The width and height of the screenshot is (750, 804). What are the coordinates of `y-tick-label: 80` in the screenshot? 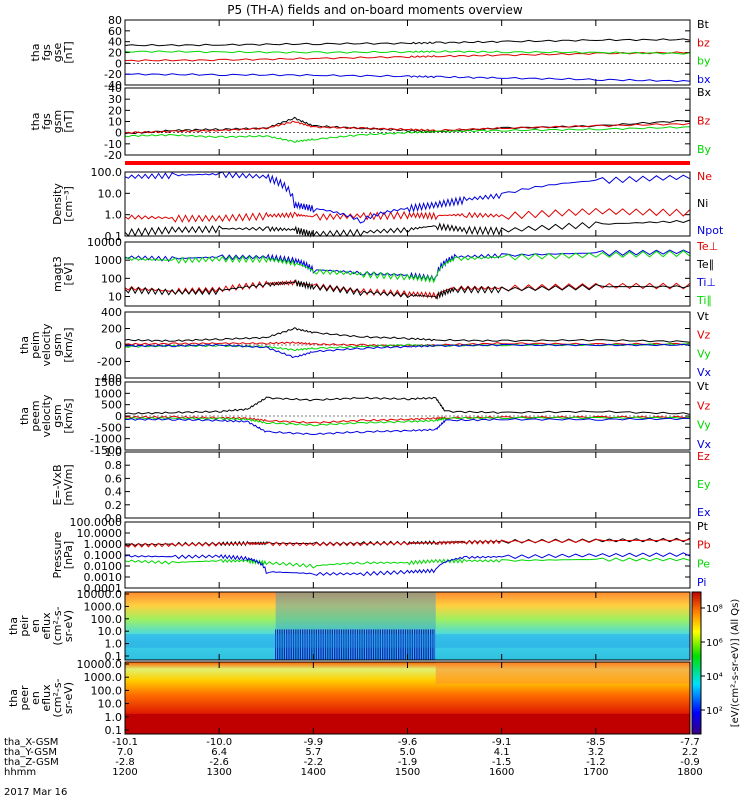 It's located at (115, 20).